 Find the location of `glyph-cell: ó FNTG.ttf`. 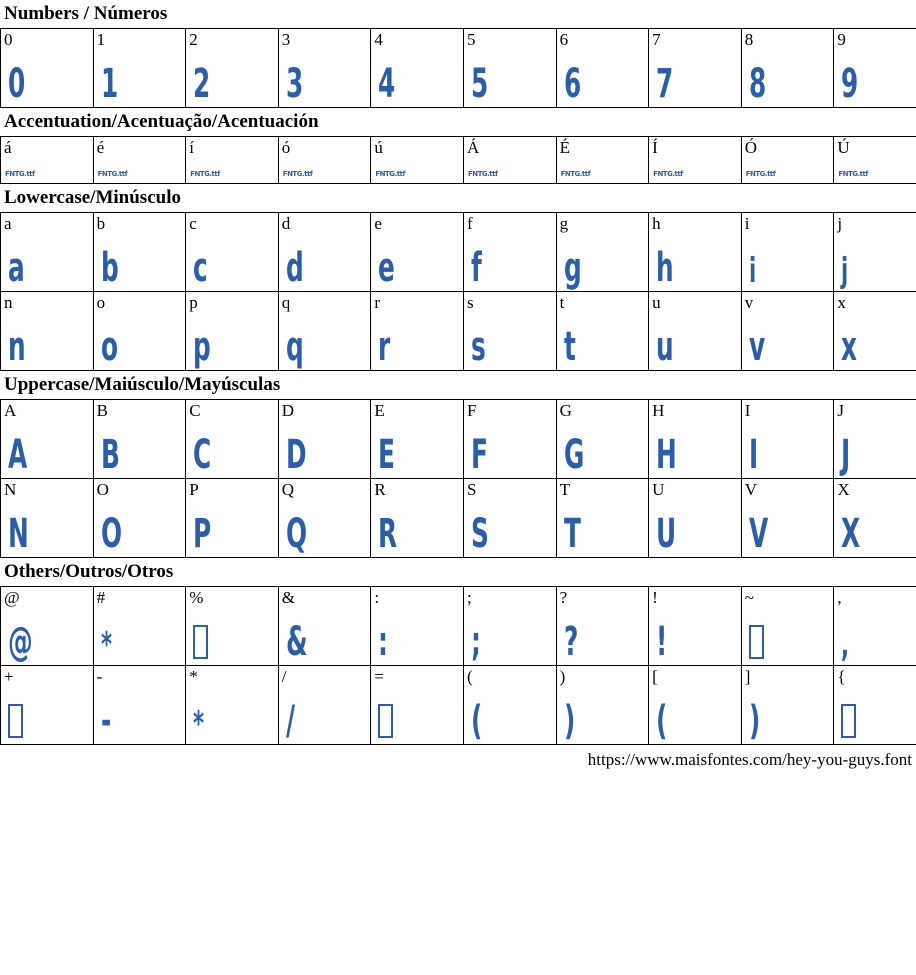

glyph-cell: ó FNTG.ttf is located at coordinates (324, 160).